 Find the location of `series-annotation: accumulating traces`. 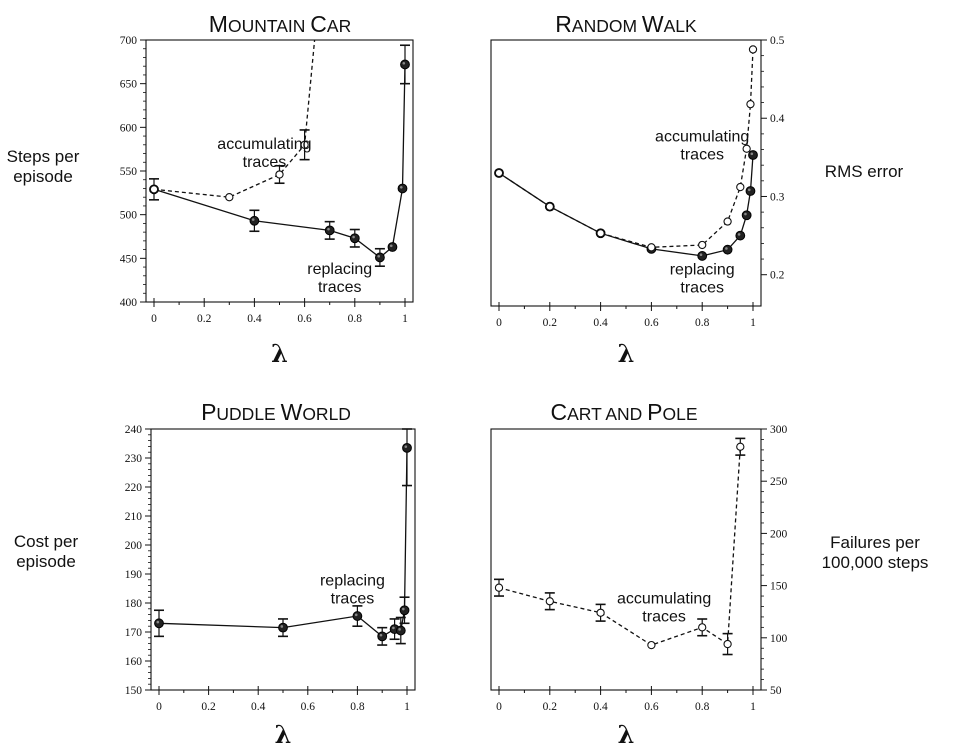

series-annotation: accumulating traces is located at coordinates (264, 153).